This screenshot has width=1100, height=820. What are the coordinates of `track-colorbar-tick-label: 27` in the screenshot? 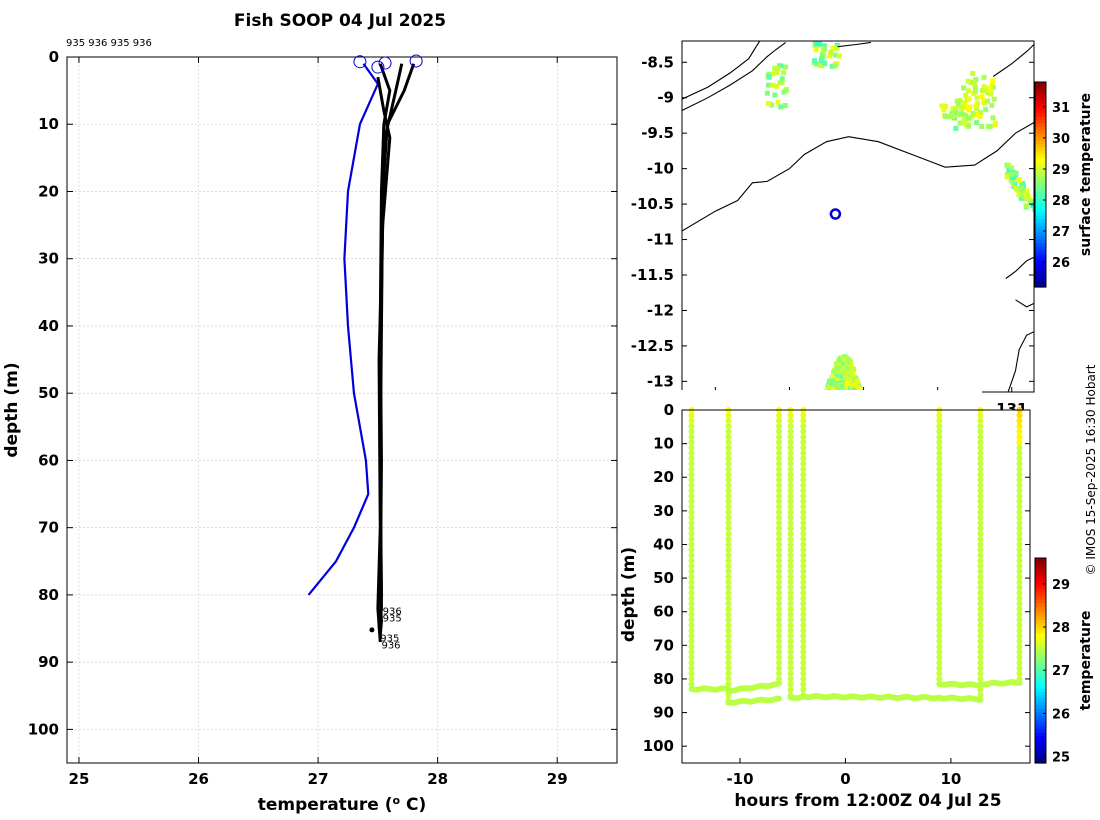 It's located at (1061, 671).